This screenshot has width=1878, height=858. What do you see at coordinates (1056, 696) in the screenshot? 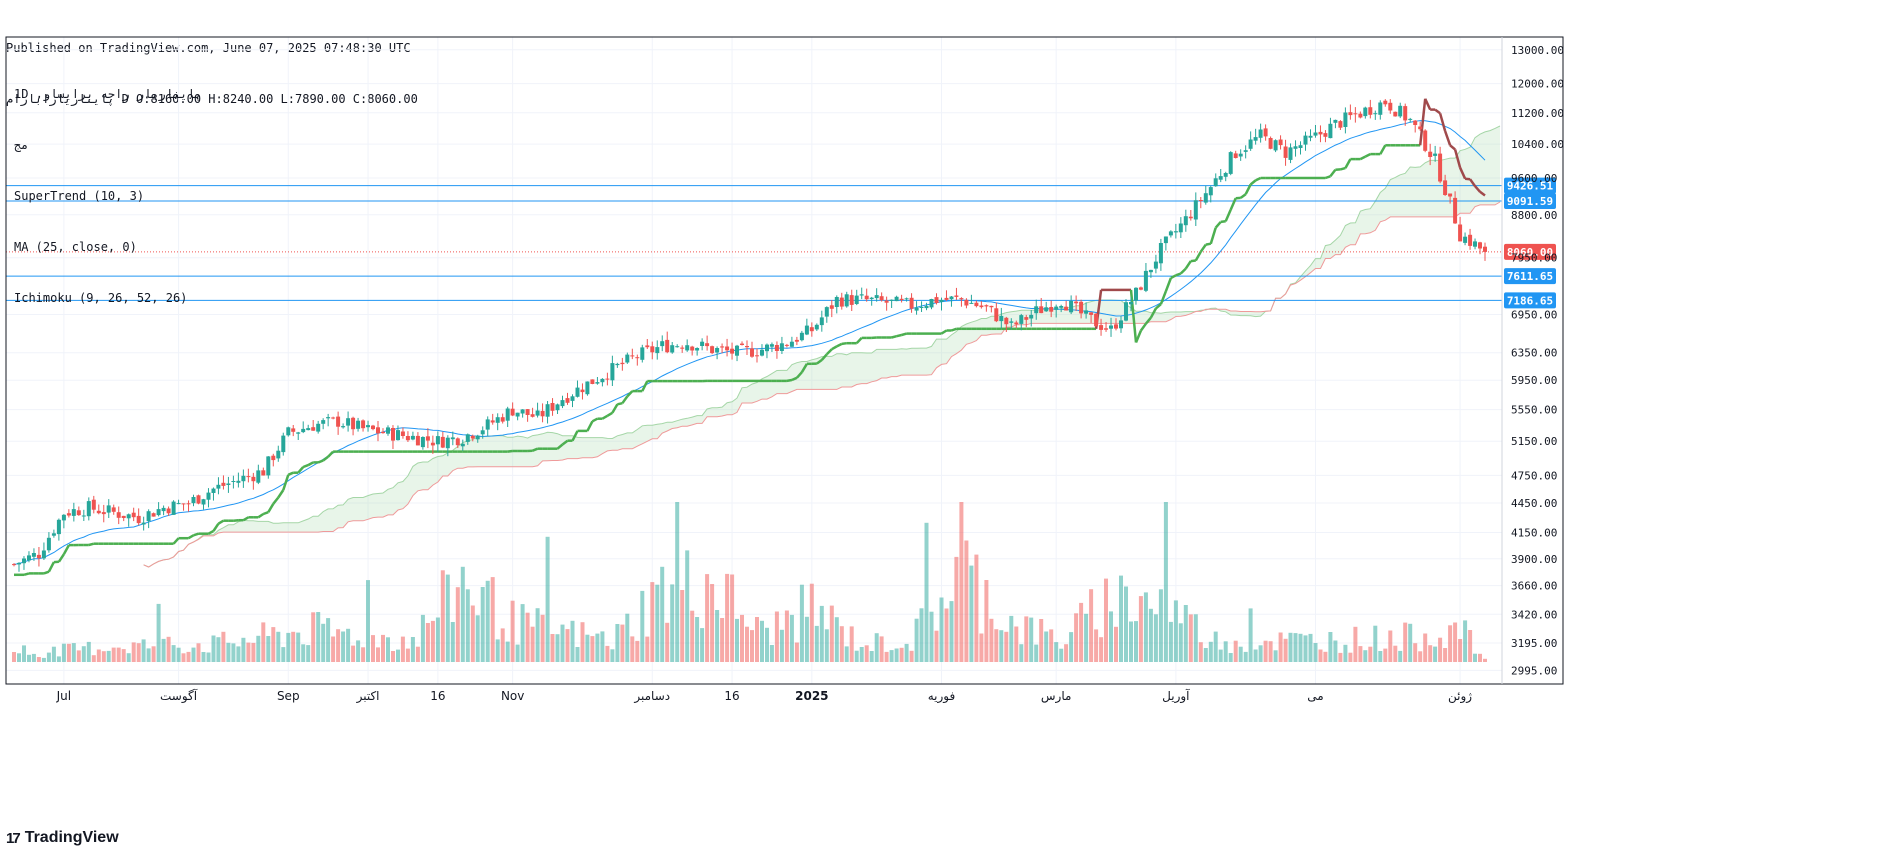
I see `x-tick-label: مارس` at bounding box center [1056, 696].